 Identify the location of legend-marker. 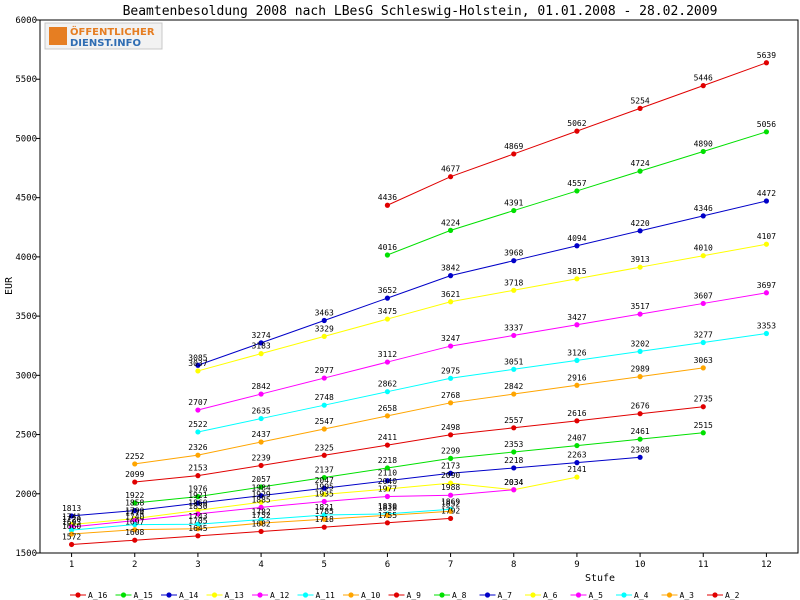
(305, 595).